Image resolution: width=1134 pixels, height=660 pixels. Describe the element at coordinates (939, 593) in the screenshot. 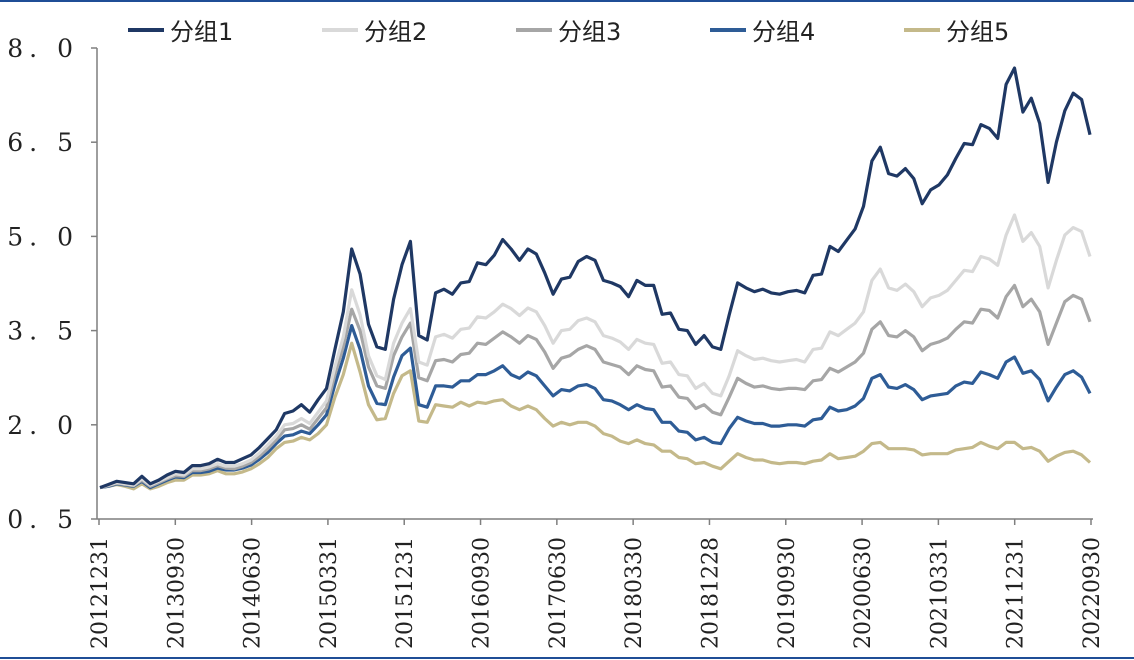

I see `x-tick-label: 20210331` at that location.